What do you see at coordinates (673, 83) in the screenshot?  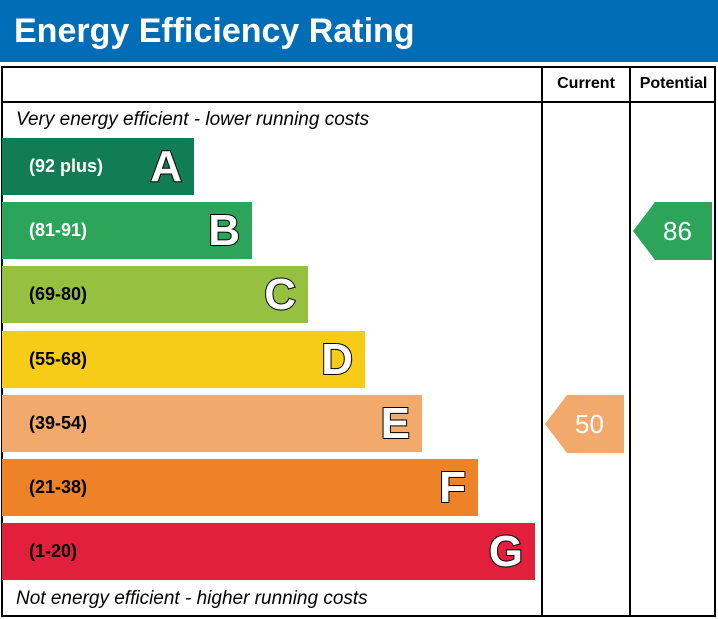 I see `potential-column-header: Potential` at bounding box center [673, 83].